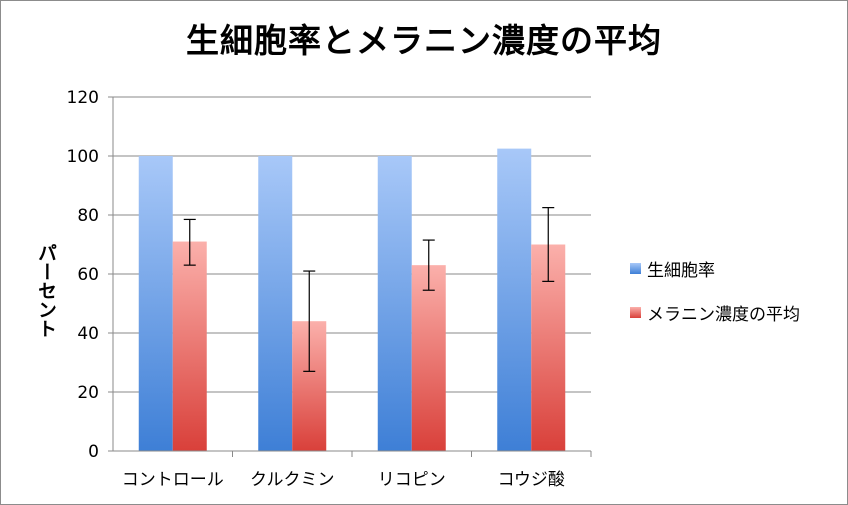 The height and width of the screenshot is (505, 848). Describe the element at coordinates (292, 480) in the screenshot. I see `x-category-label: クルクミン` at that location.